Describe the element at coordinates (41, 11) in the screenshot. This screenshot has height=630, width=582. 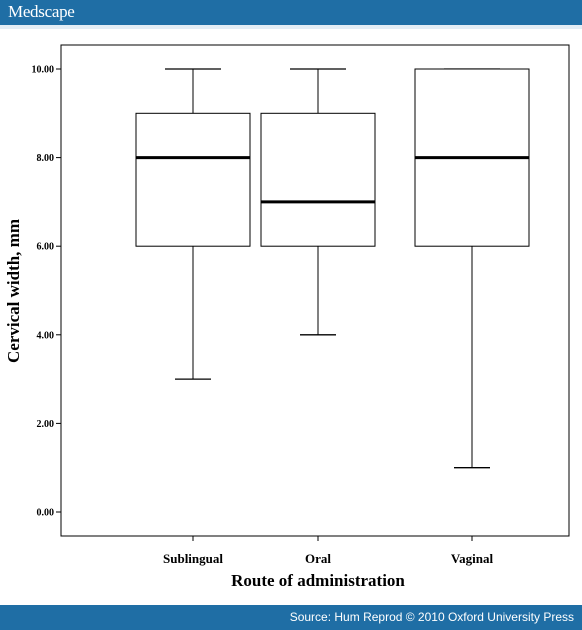
I see `brand-logo: Medscape` at that location.